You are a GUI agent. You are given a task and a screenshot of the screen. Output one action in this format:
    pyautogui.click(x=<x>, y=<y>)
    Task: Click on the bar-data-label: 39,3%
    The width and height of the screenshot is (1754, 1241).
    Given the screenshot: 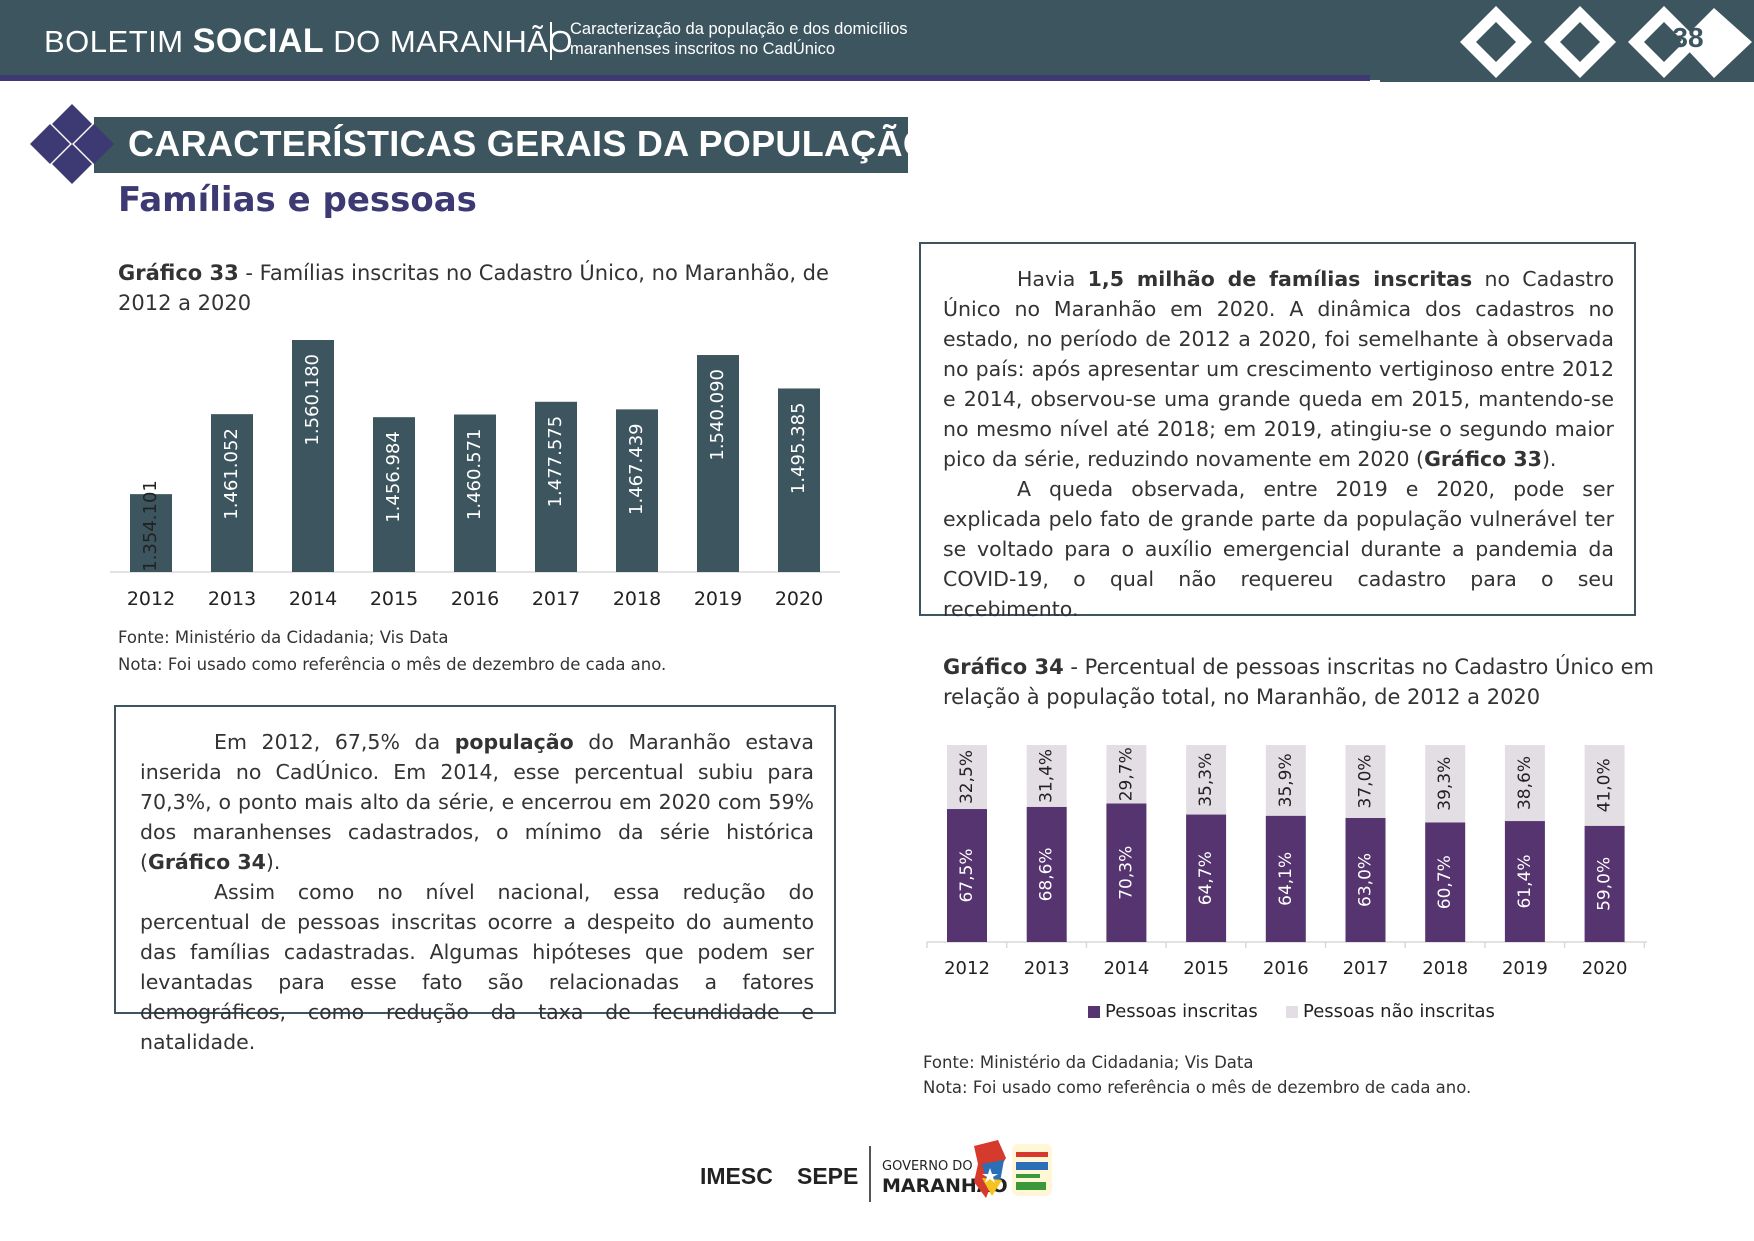 What is the action you would take?
    pyautogui.click(x=1445, y=784)
    